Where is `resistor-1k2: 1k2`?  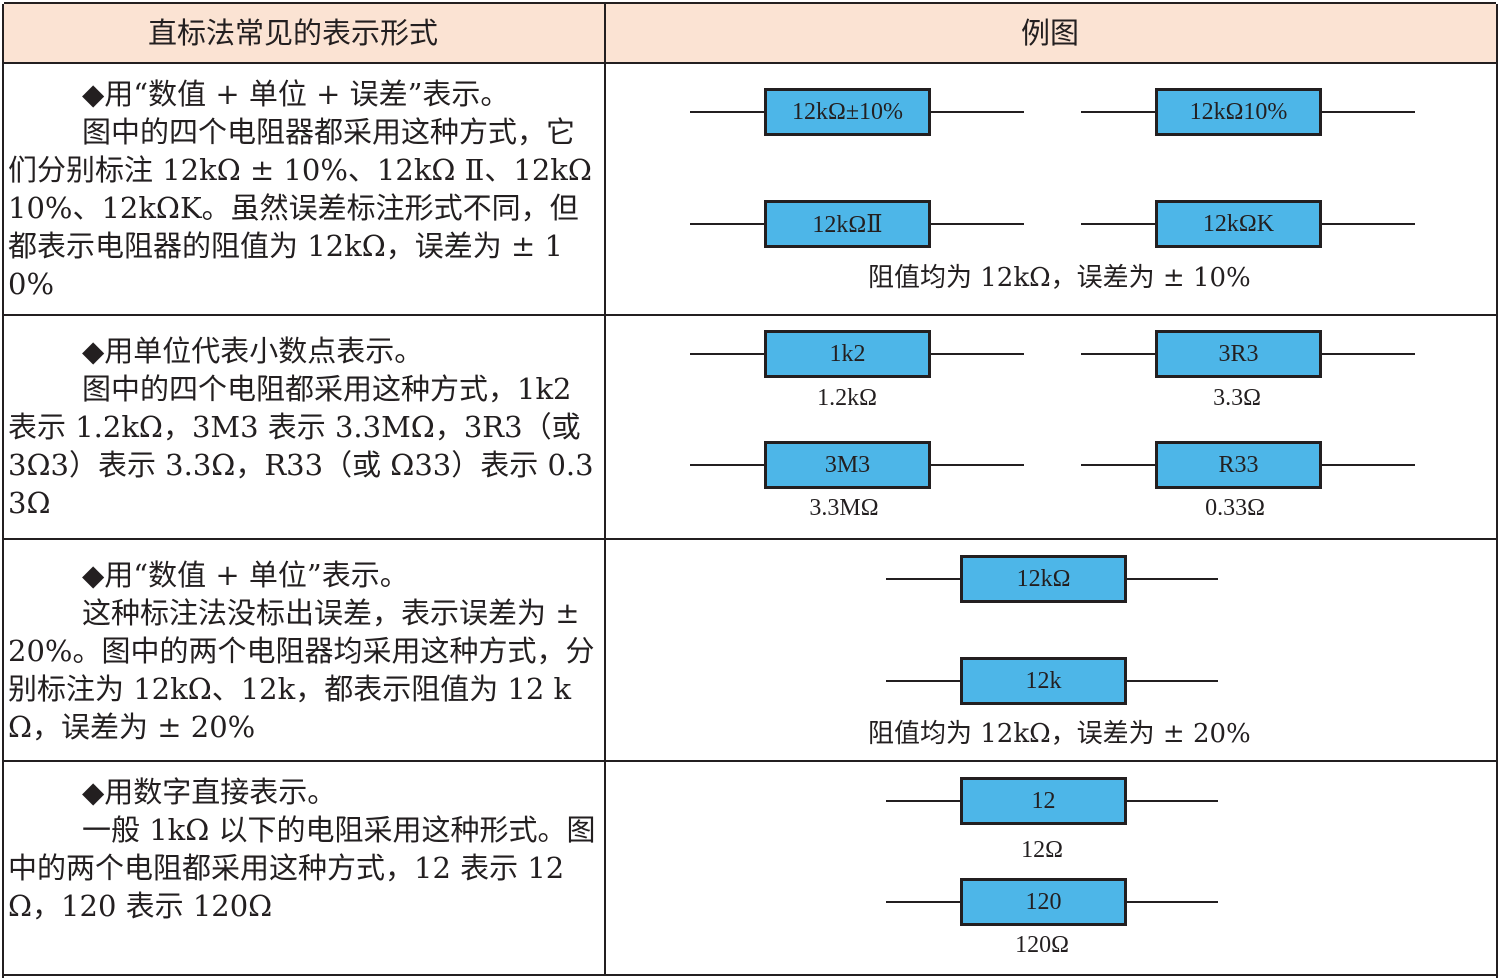
resistor-1k2: 1k2 is located at coordinates (847, 354).